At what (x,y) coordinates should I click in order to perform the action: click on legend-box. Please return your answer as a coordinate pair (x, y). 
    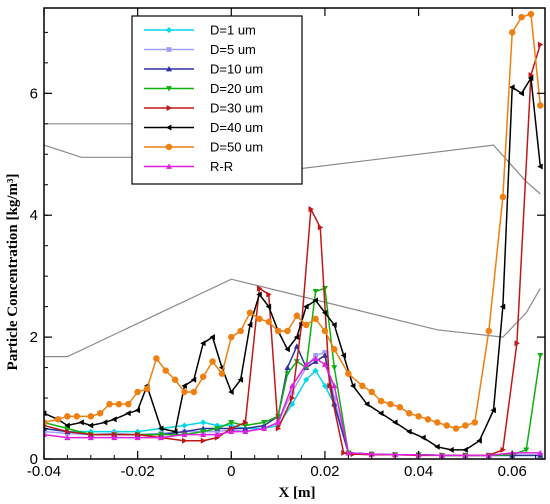
    Looking at the image, I should click on (217, 100).